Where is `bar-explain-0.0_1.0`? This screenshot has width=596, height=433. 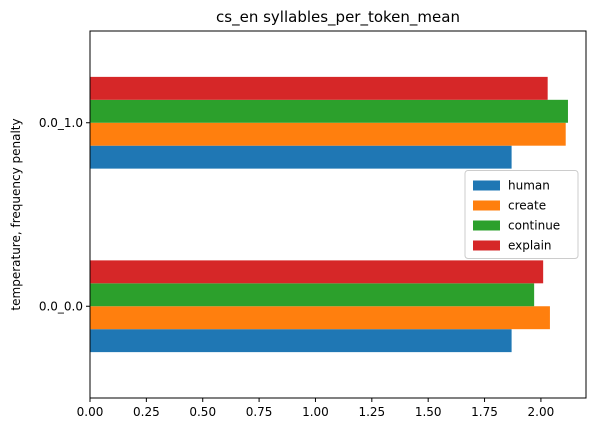 bar-explain-0.0_1.0 is located at coordinates (319, 88).